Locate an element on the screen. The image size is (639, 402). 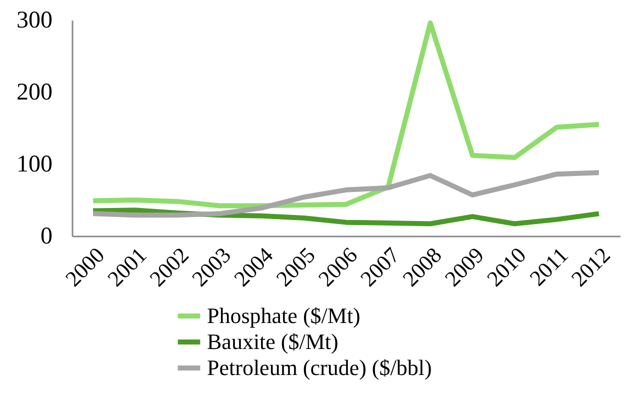
legend-label: Bauxite ($/Mt) is located at coordinates (272, 341).